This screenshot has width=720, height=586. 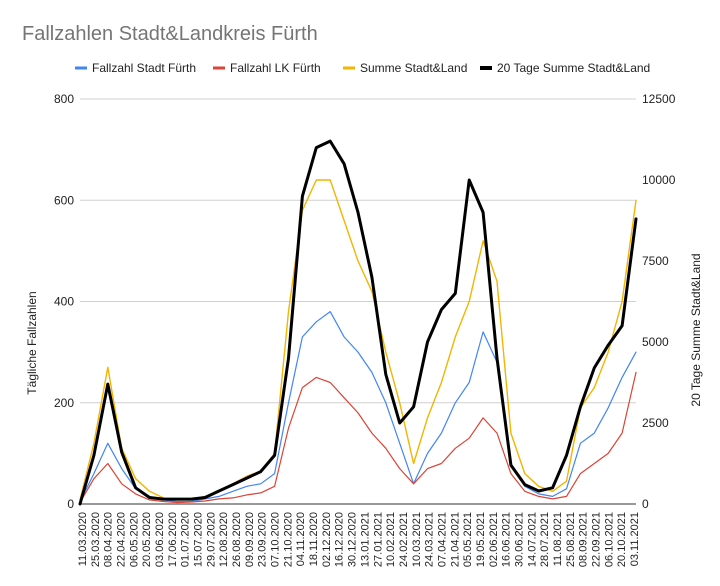 I want to click on left-axis-ticks: 0 200 400 600 800, so click(x=64, y=301).